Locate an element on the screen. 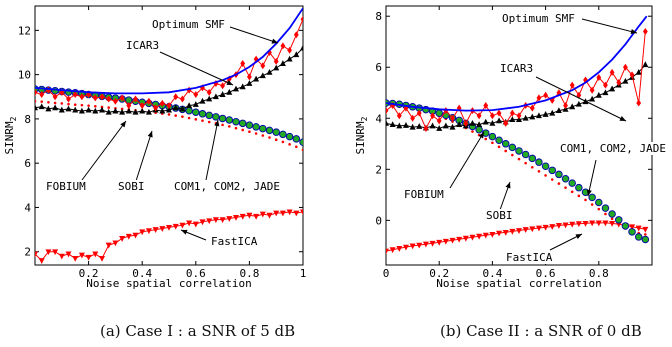 The height and width of the screenshot is (347, 672). caption-b: (b) Case II : a SNR of 0 dB is located at coordinates (541, 331).